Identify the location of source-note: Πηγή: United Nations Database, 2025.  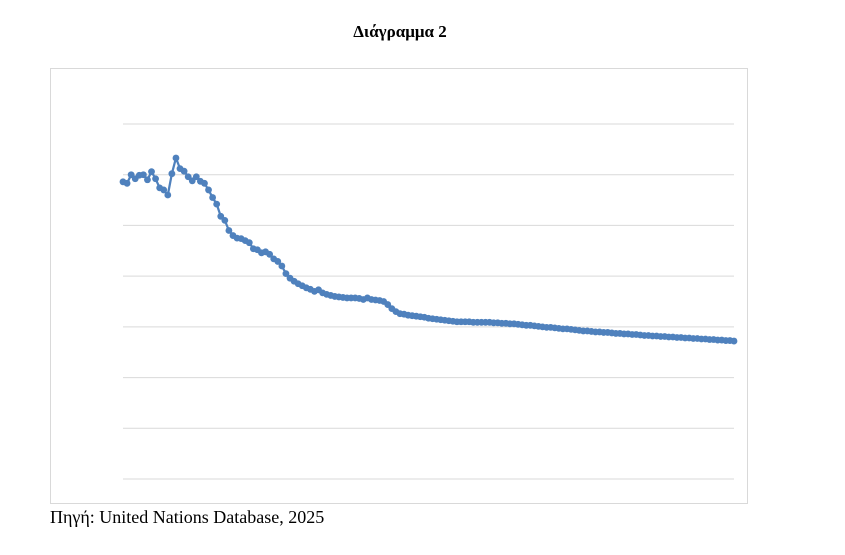
(187, 517).